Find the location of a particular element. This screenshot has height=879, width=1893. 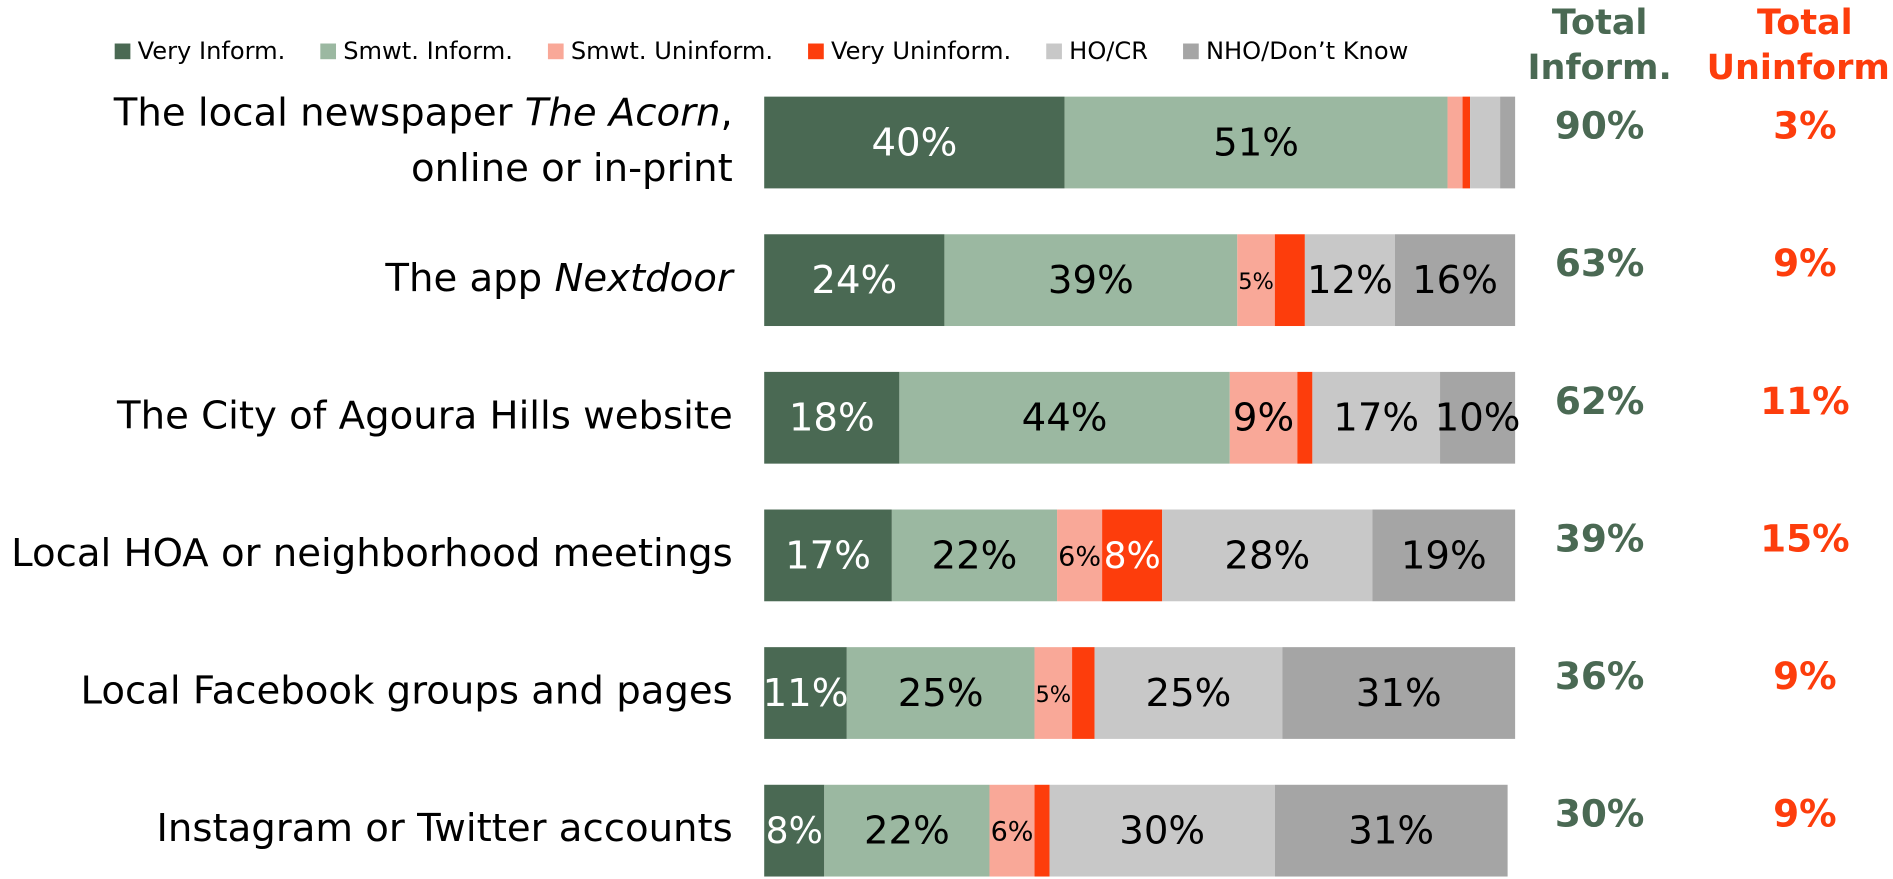

data-label: 12% is located at coordinates (1350, 280).